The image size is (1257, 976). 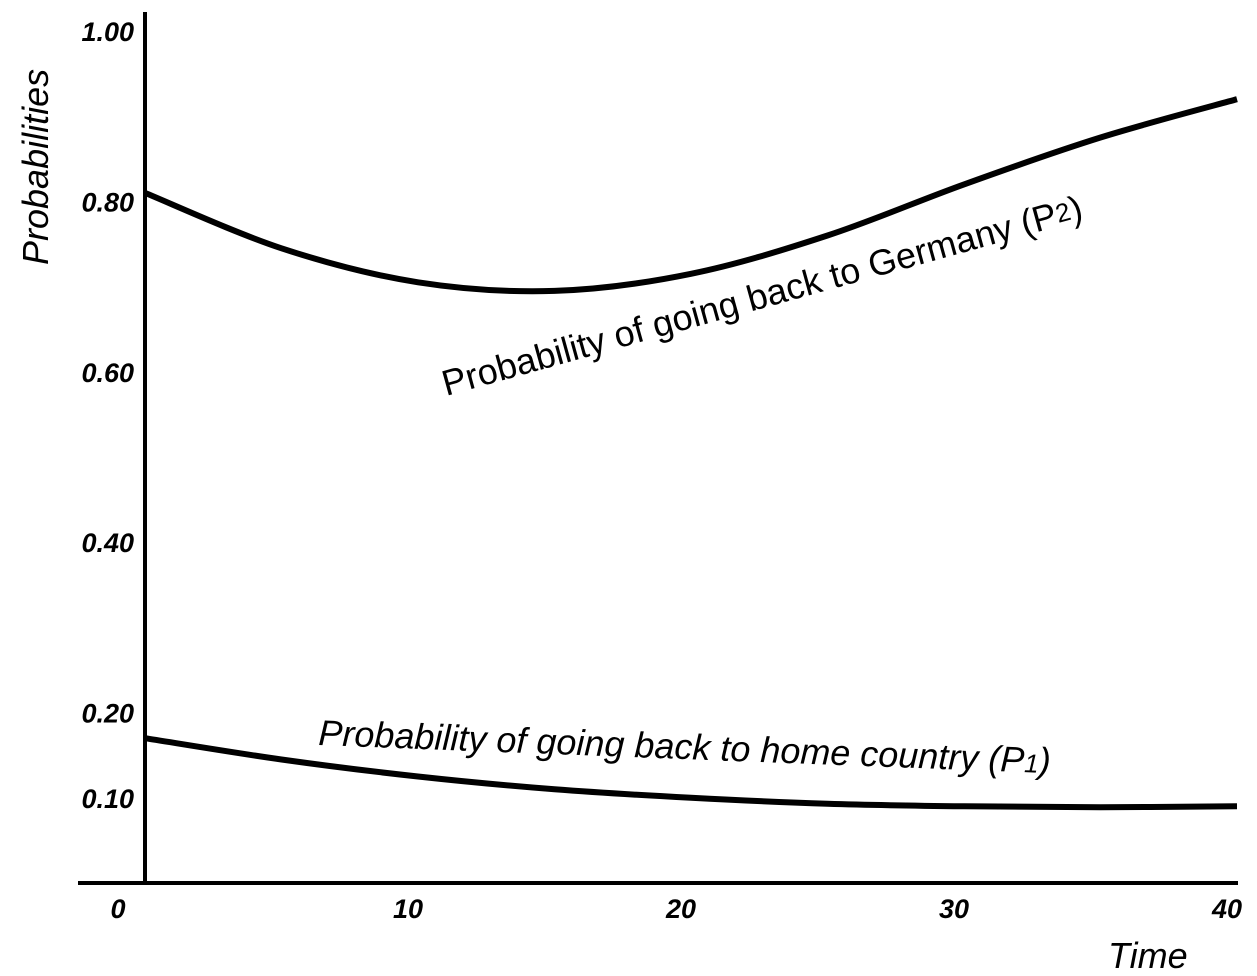 I want to click on x-tick-label-30: 30, so click(x=954, y=909).